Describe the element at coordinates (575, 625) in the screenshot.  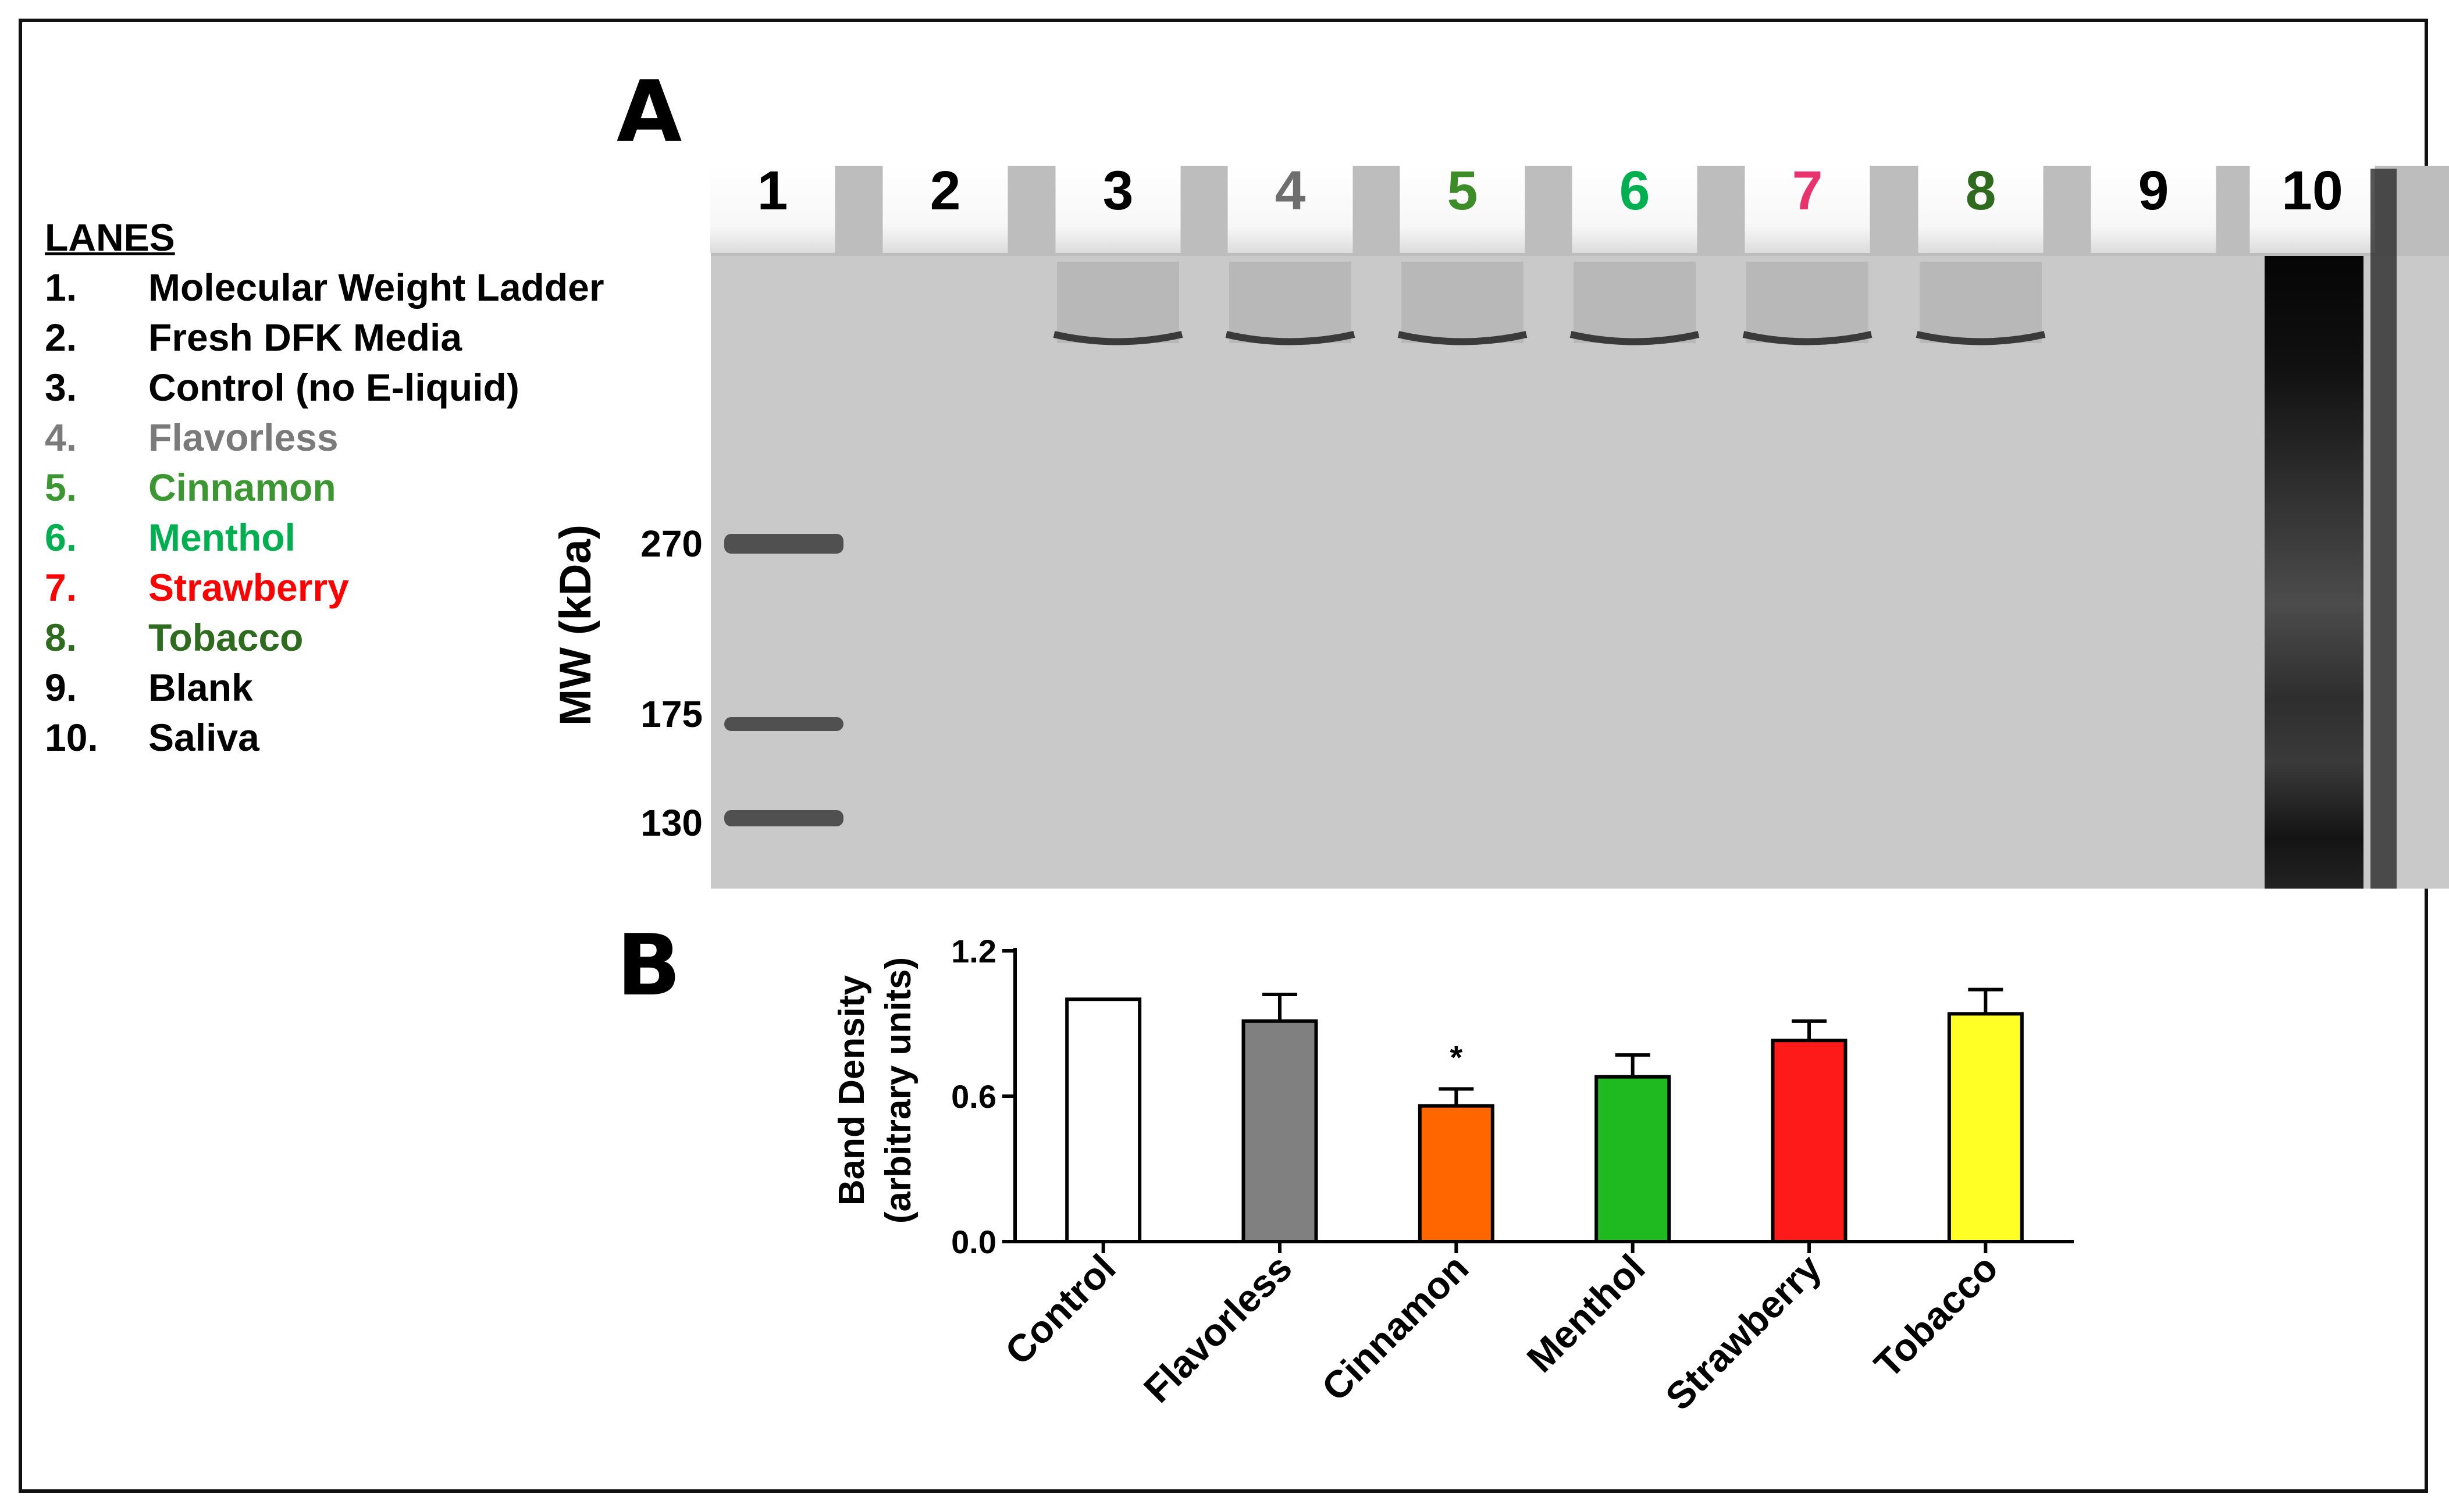
I see `gel-y-axis-label: MW (kDa)` at that location.